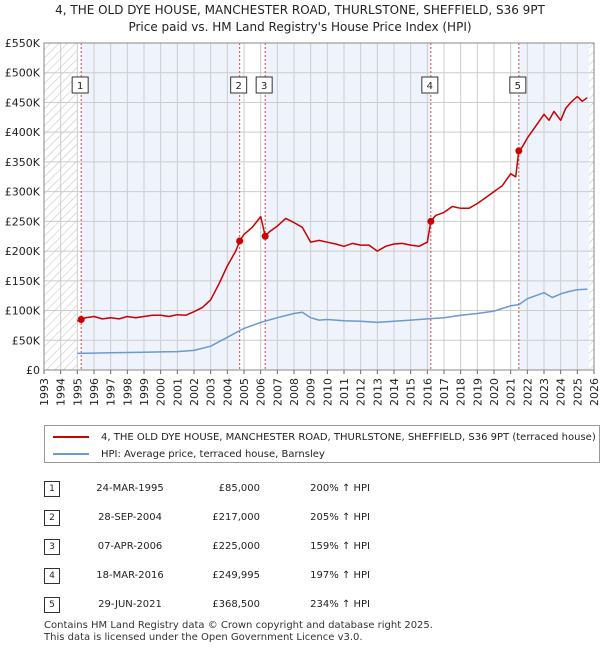 This screenshot has height=650, width=600. I want to click on y-tick-label: £400K, so click(23, 132).